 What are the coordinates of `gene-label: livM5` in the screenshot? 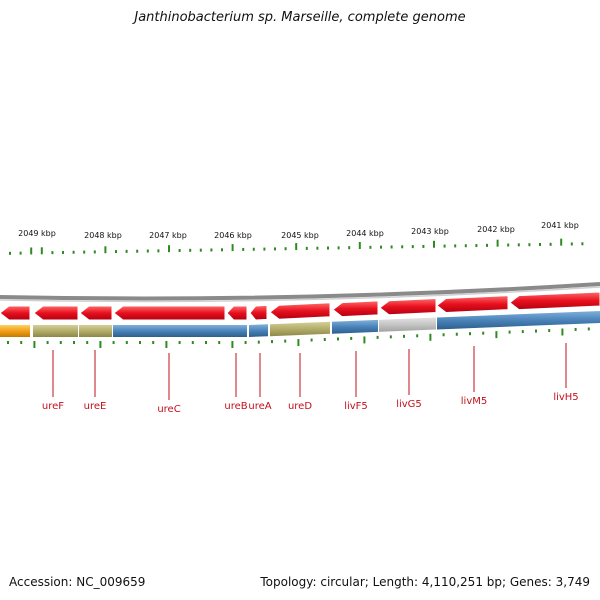 It's located at (474, 401).